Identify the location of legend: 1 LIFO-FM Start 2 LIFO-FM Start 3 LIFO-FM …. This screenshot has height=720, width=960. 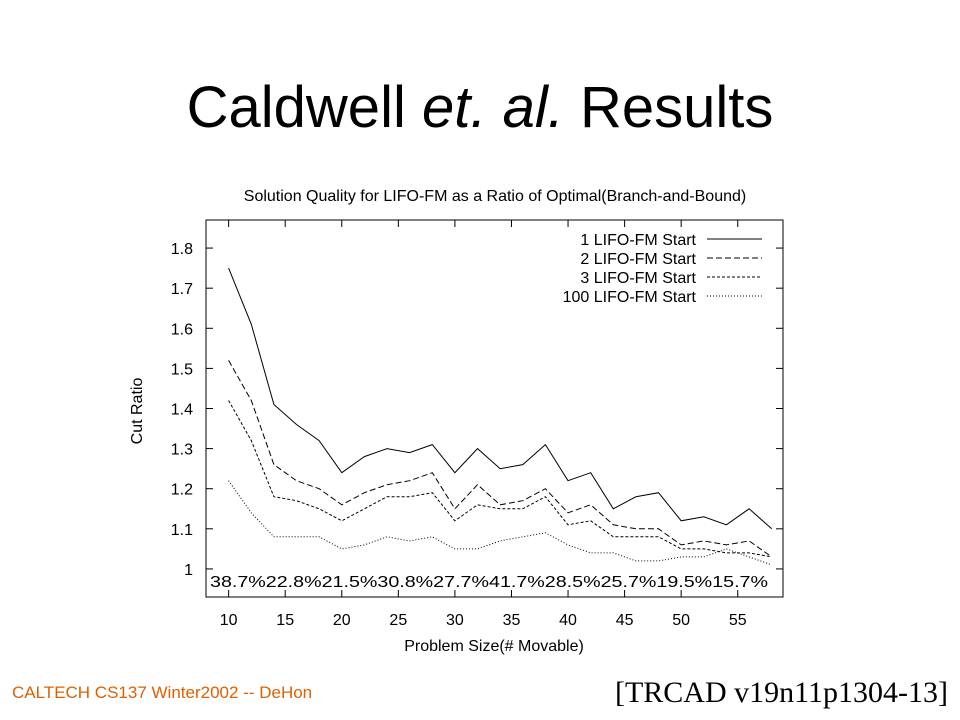
(662, 269).